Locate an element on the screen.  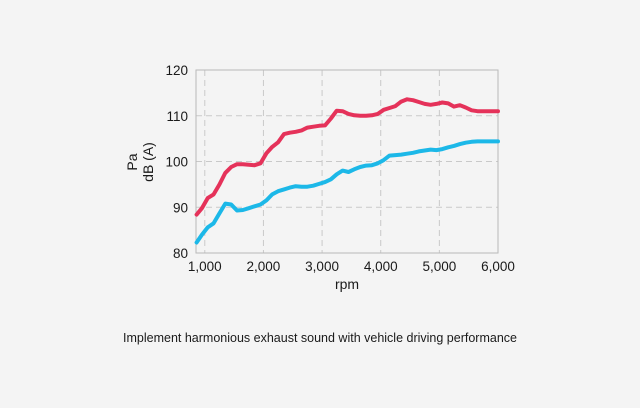
y-tick-label: 90 is located at coordinates (180, 207).